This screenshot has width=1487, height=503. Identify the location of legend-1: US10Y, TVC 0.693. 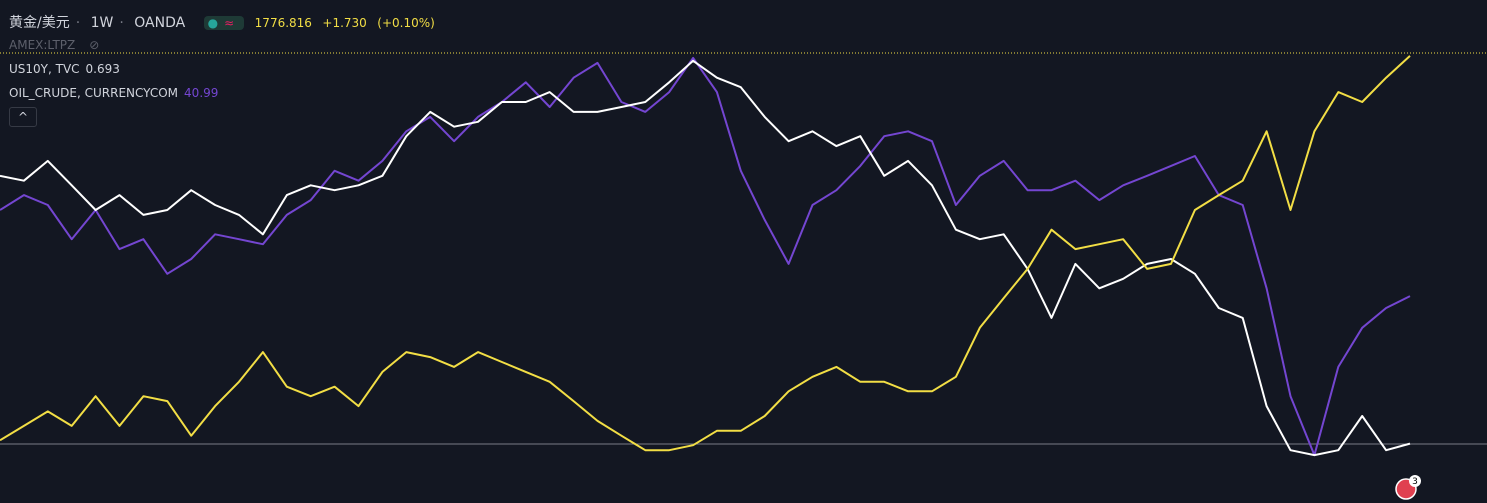
(67, 69).